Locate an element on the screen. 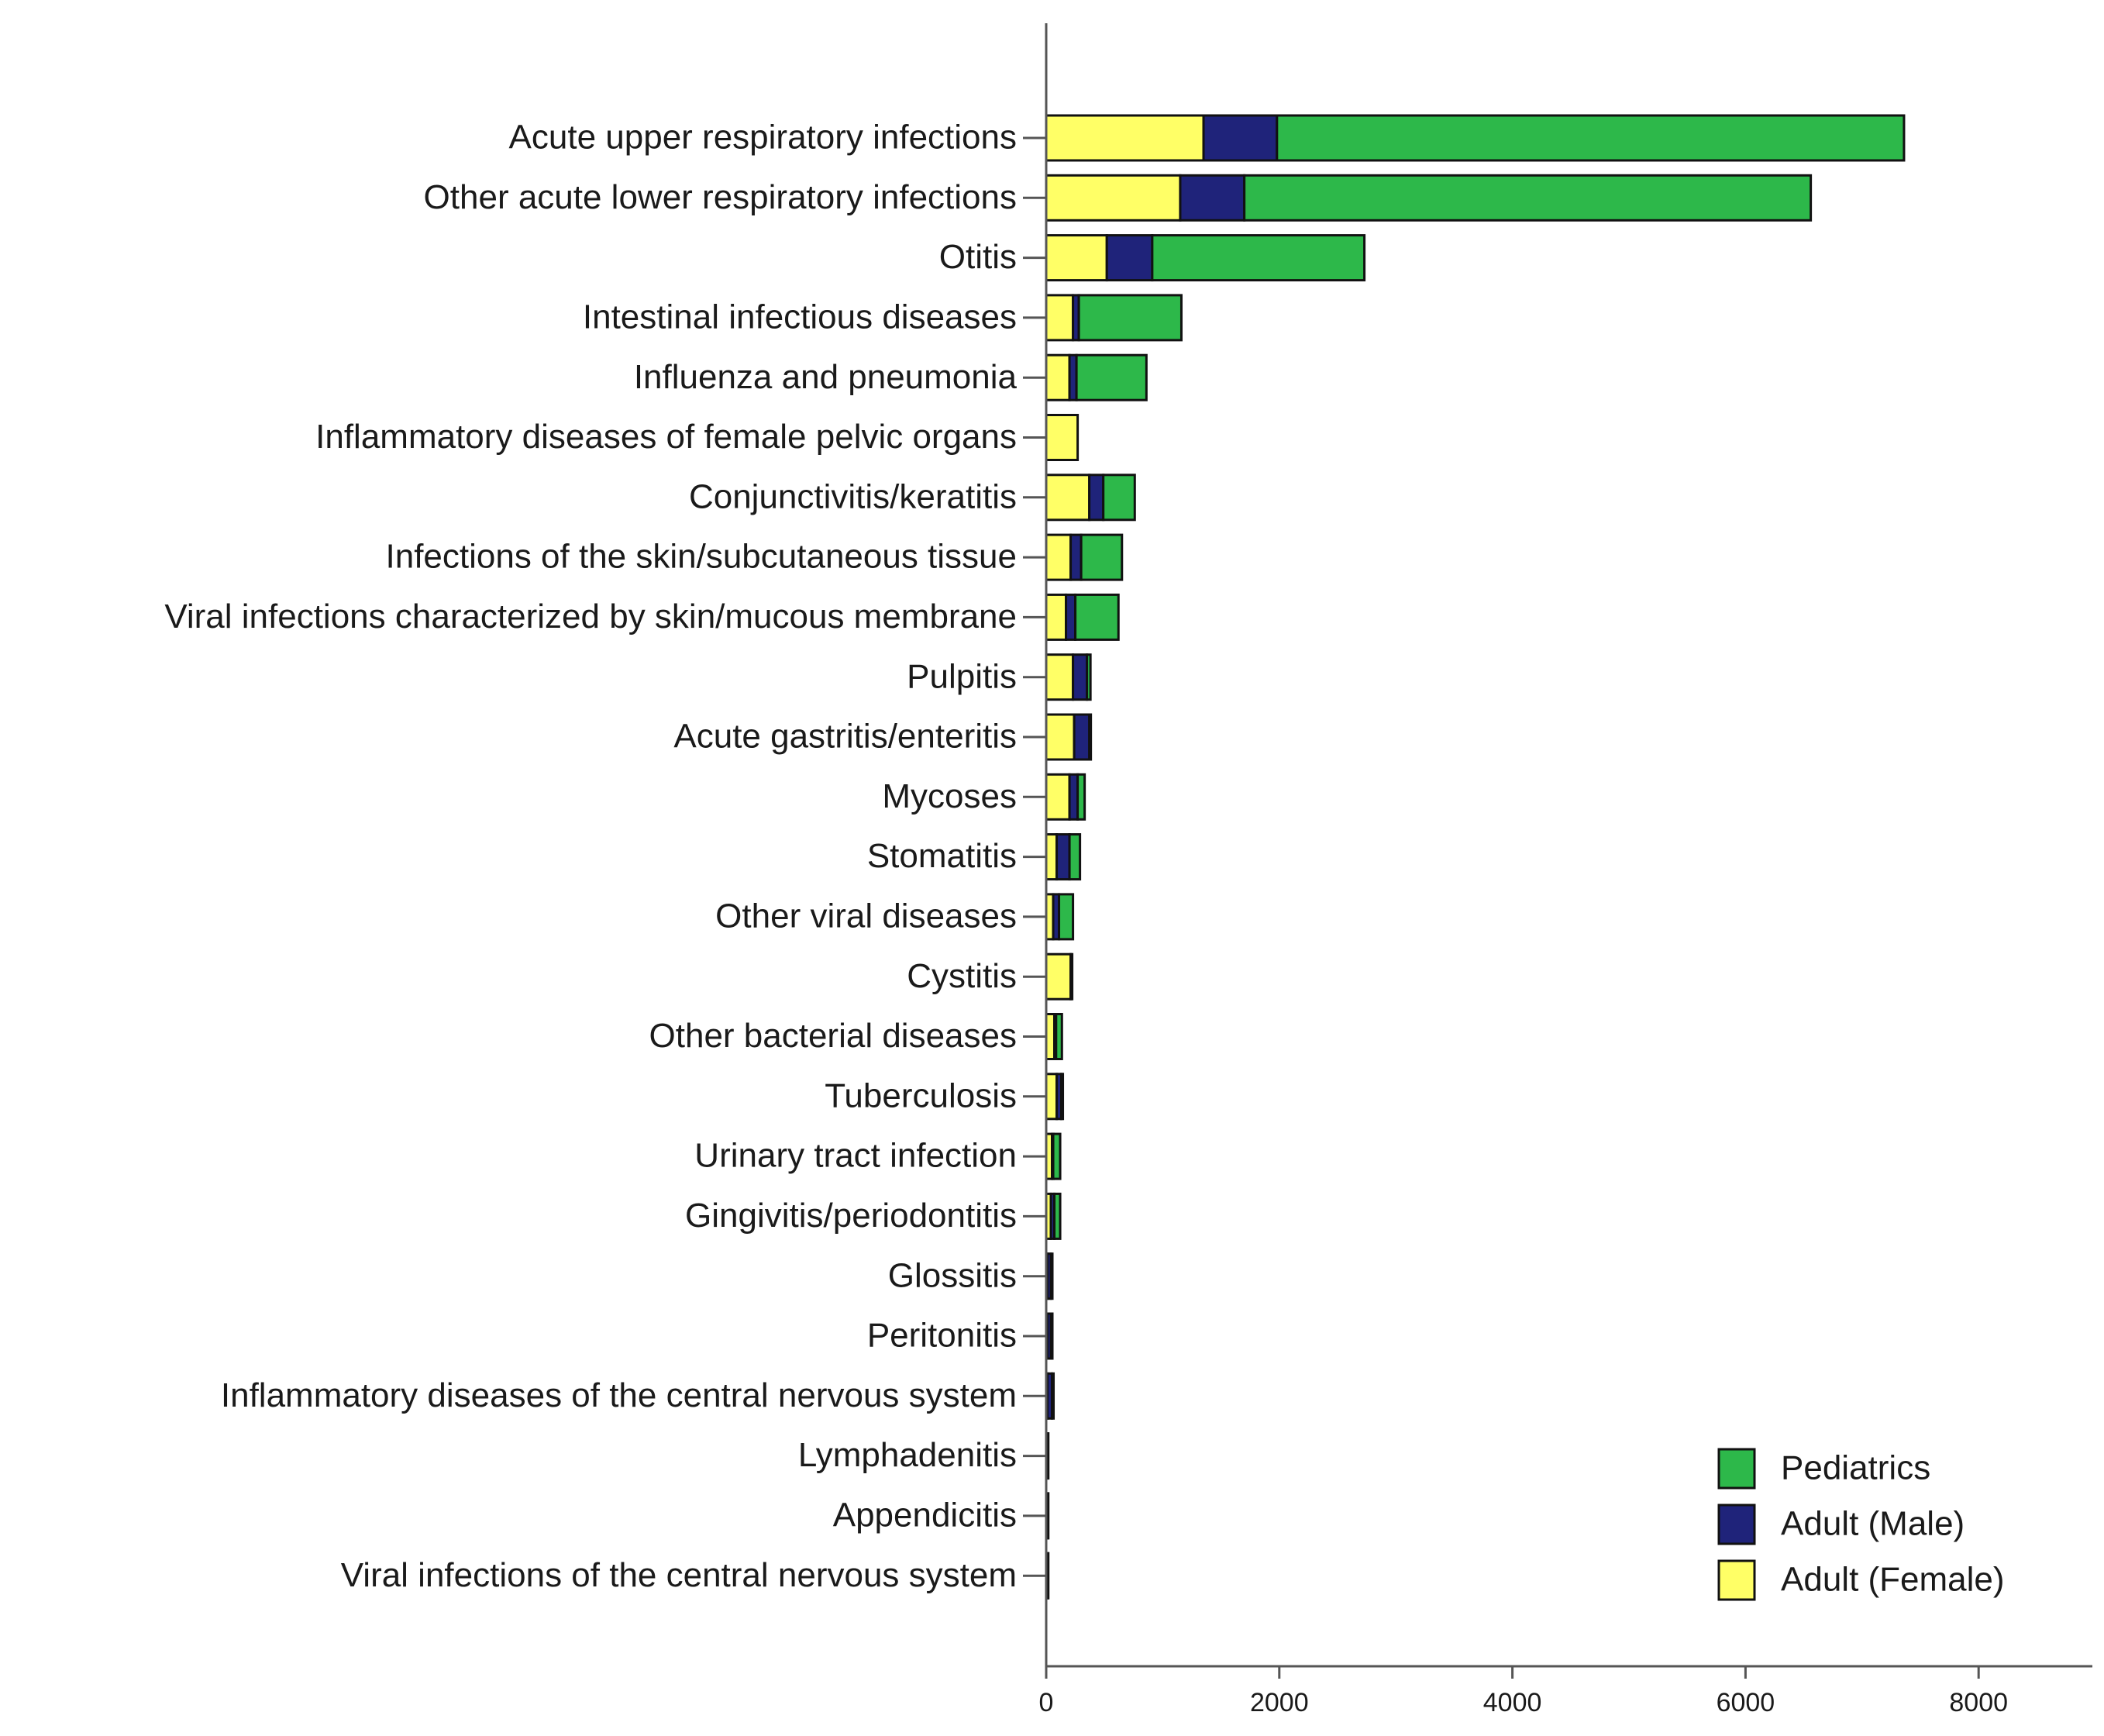 The width and height of the screenshot is (2104, 1736). category-label-acute-gastritis-enteritis: Acute gastritis/enteritis is located at coordinates (845, 737).